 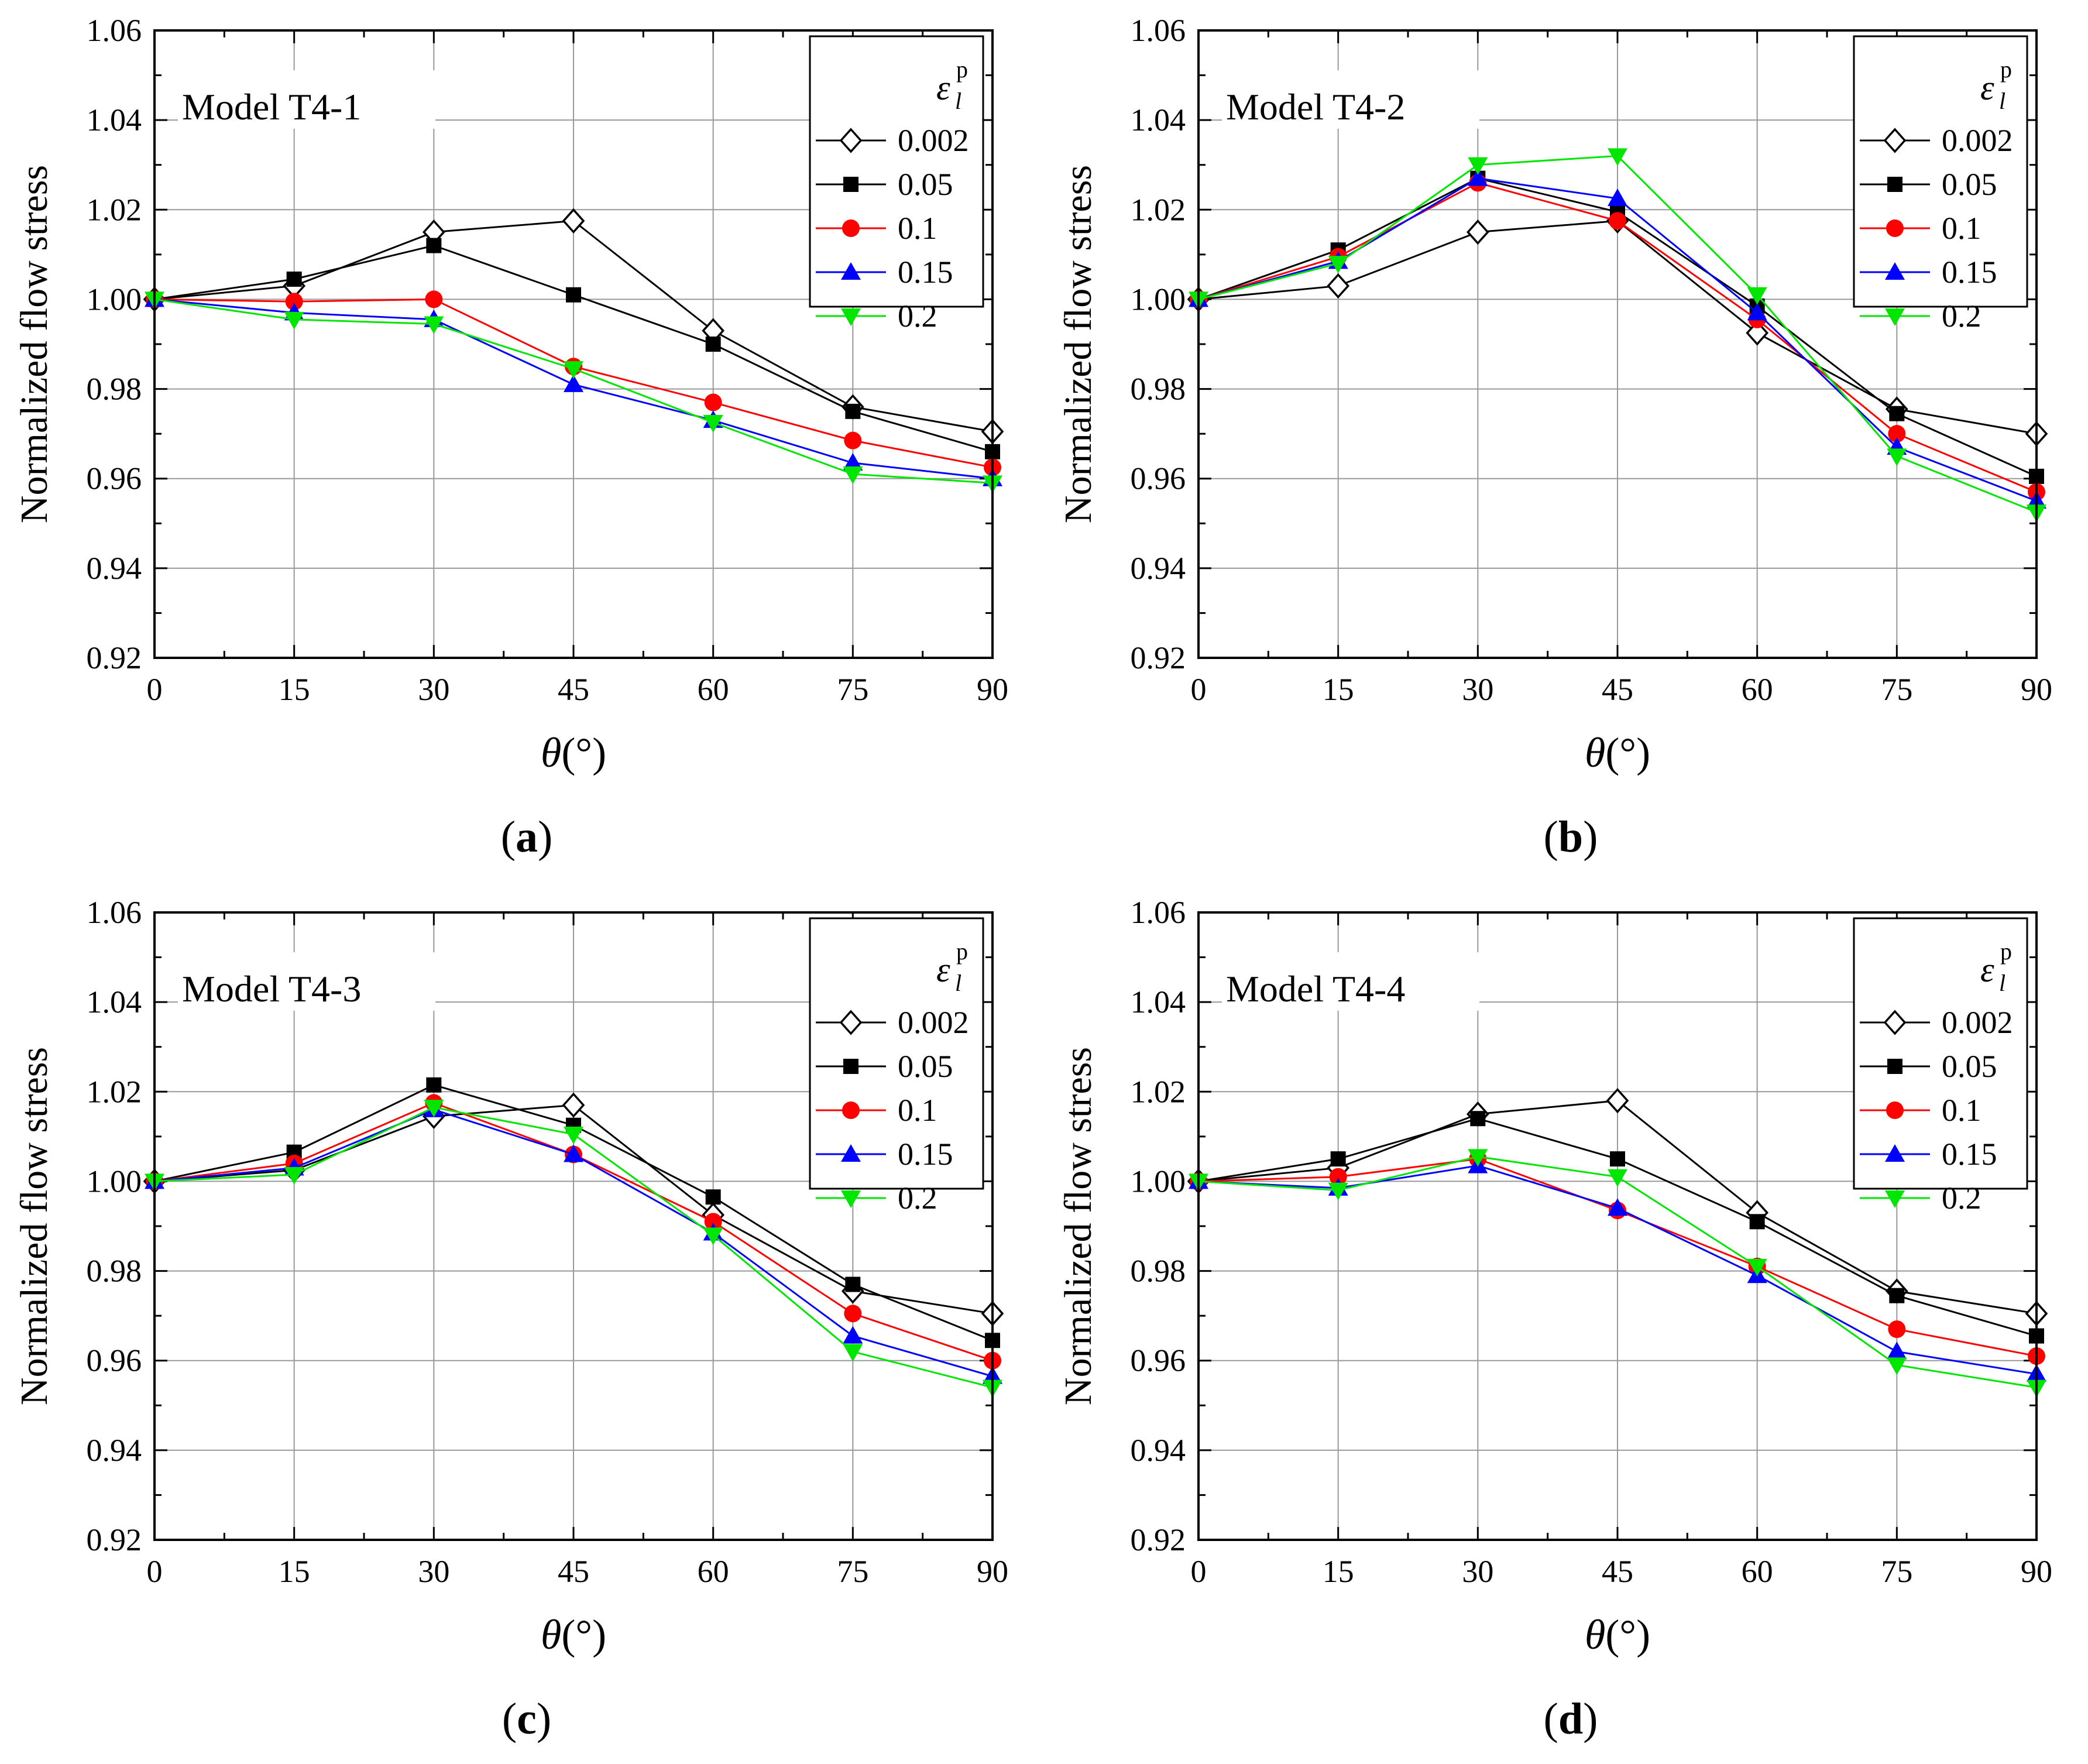 What do you see at coordinates (1977, 141) in the screenshot?
I see `legend-entry-label: 0.002` at bounding box center [1977, 141].